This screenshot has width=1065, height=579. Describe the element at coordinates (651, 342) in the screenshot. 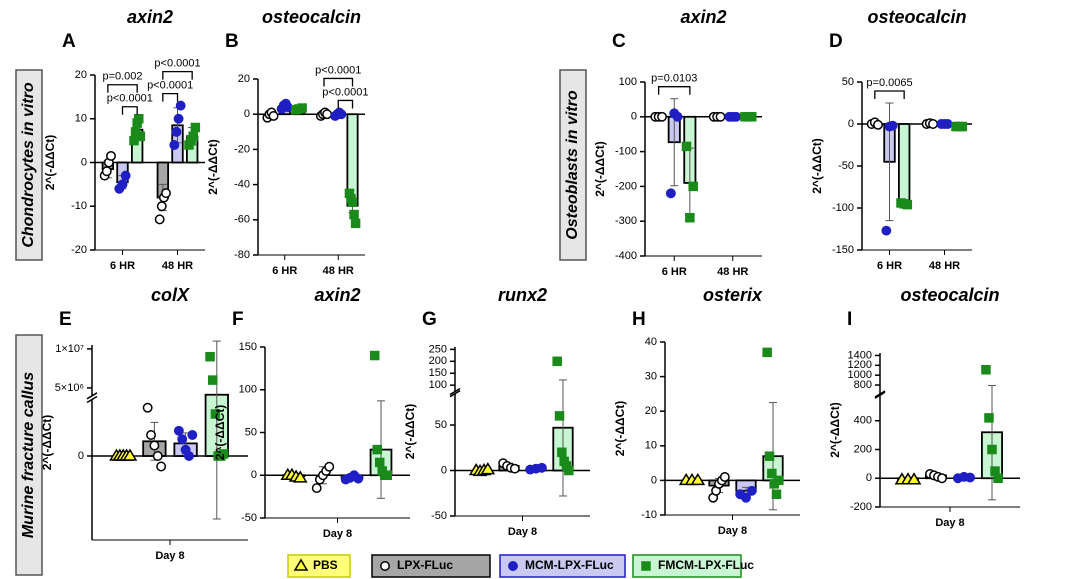

I see `y-tick-label: 40` at that location.